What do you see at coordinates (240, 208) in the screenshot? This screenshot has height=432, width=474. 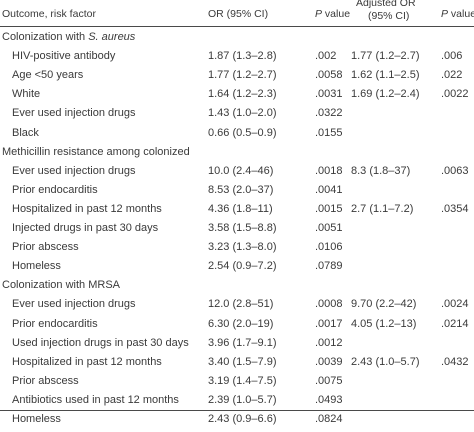 I see `row-or: 4.36 (1.8–11)` at bounding box center [240, 208].